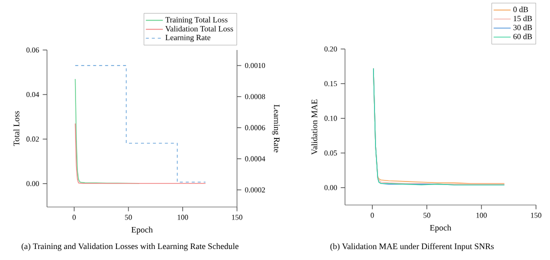 The width and height of the screenshot is (550, 260). I want to click on text: (b) Validation MAE under Different Input SNRs, so click(412, 247).